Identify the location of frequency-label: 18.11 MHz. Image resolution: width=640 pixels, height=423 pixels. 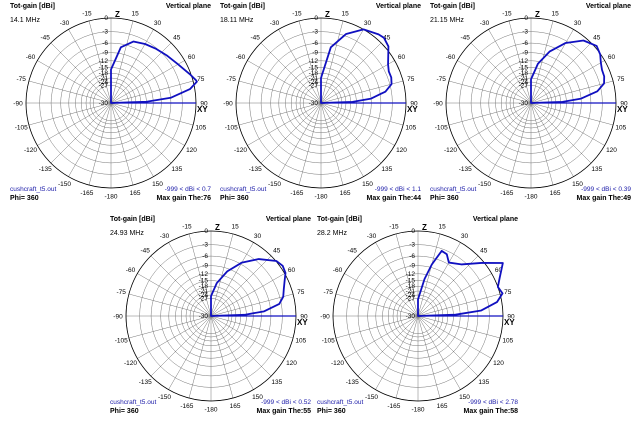
(237, 20).